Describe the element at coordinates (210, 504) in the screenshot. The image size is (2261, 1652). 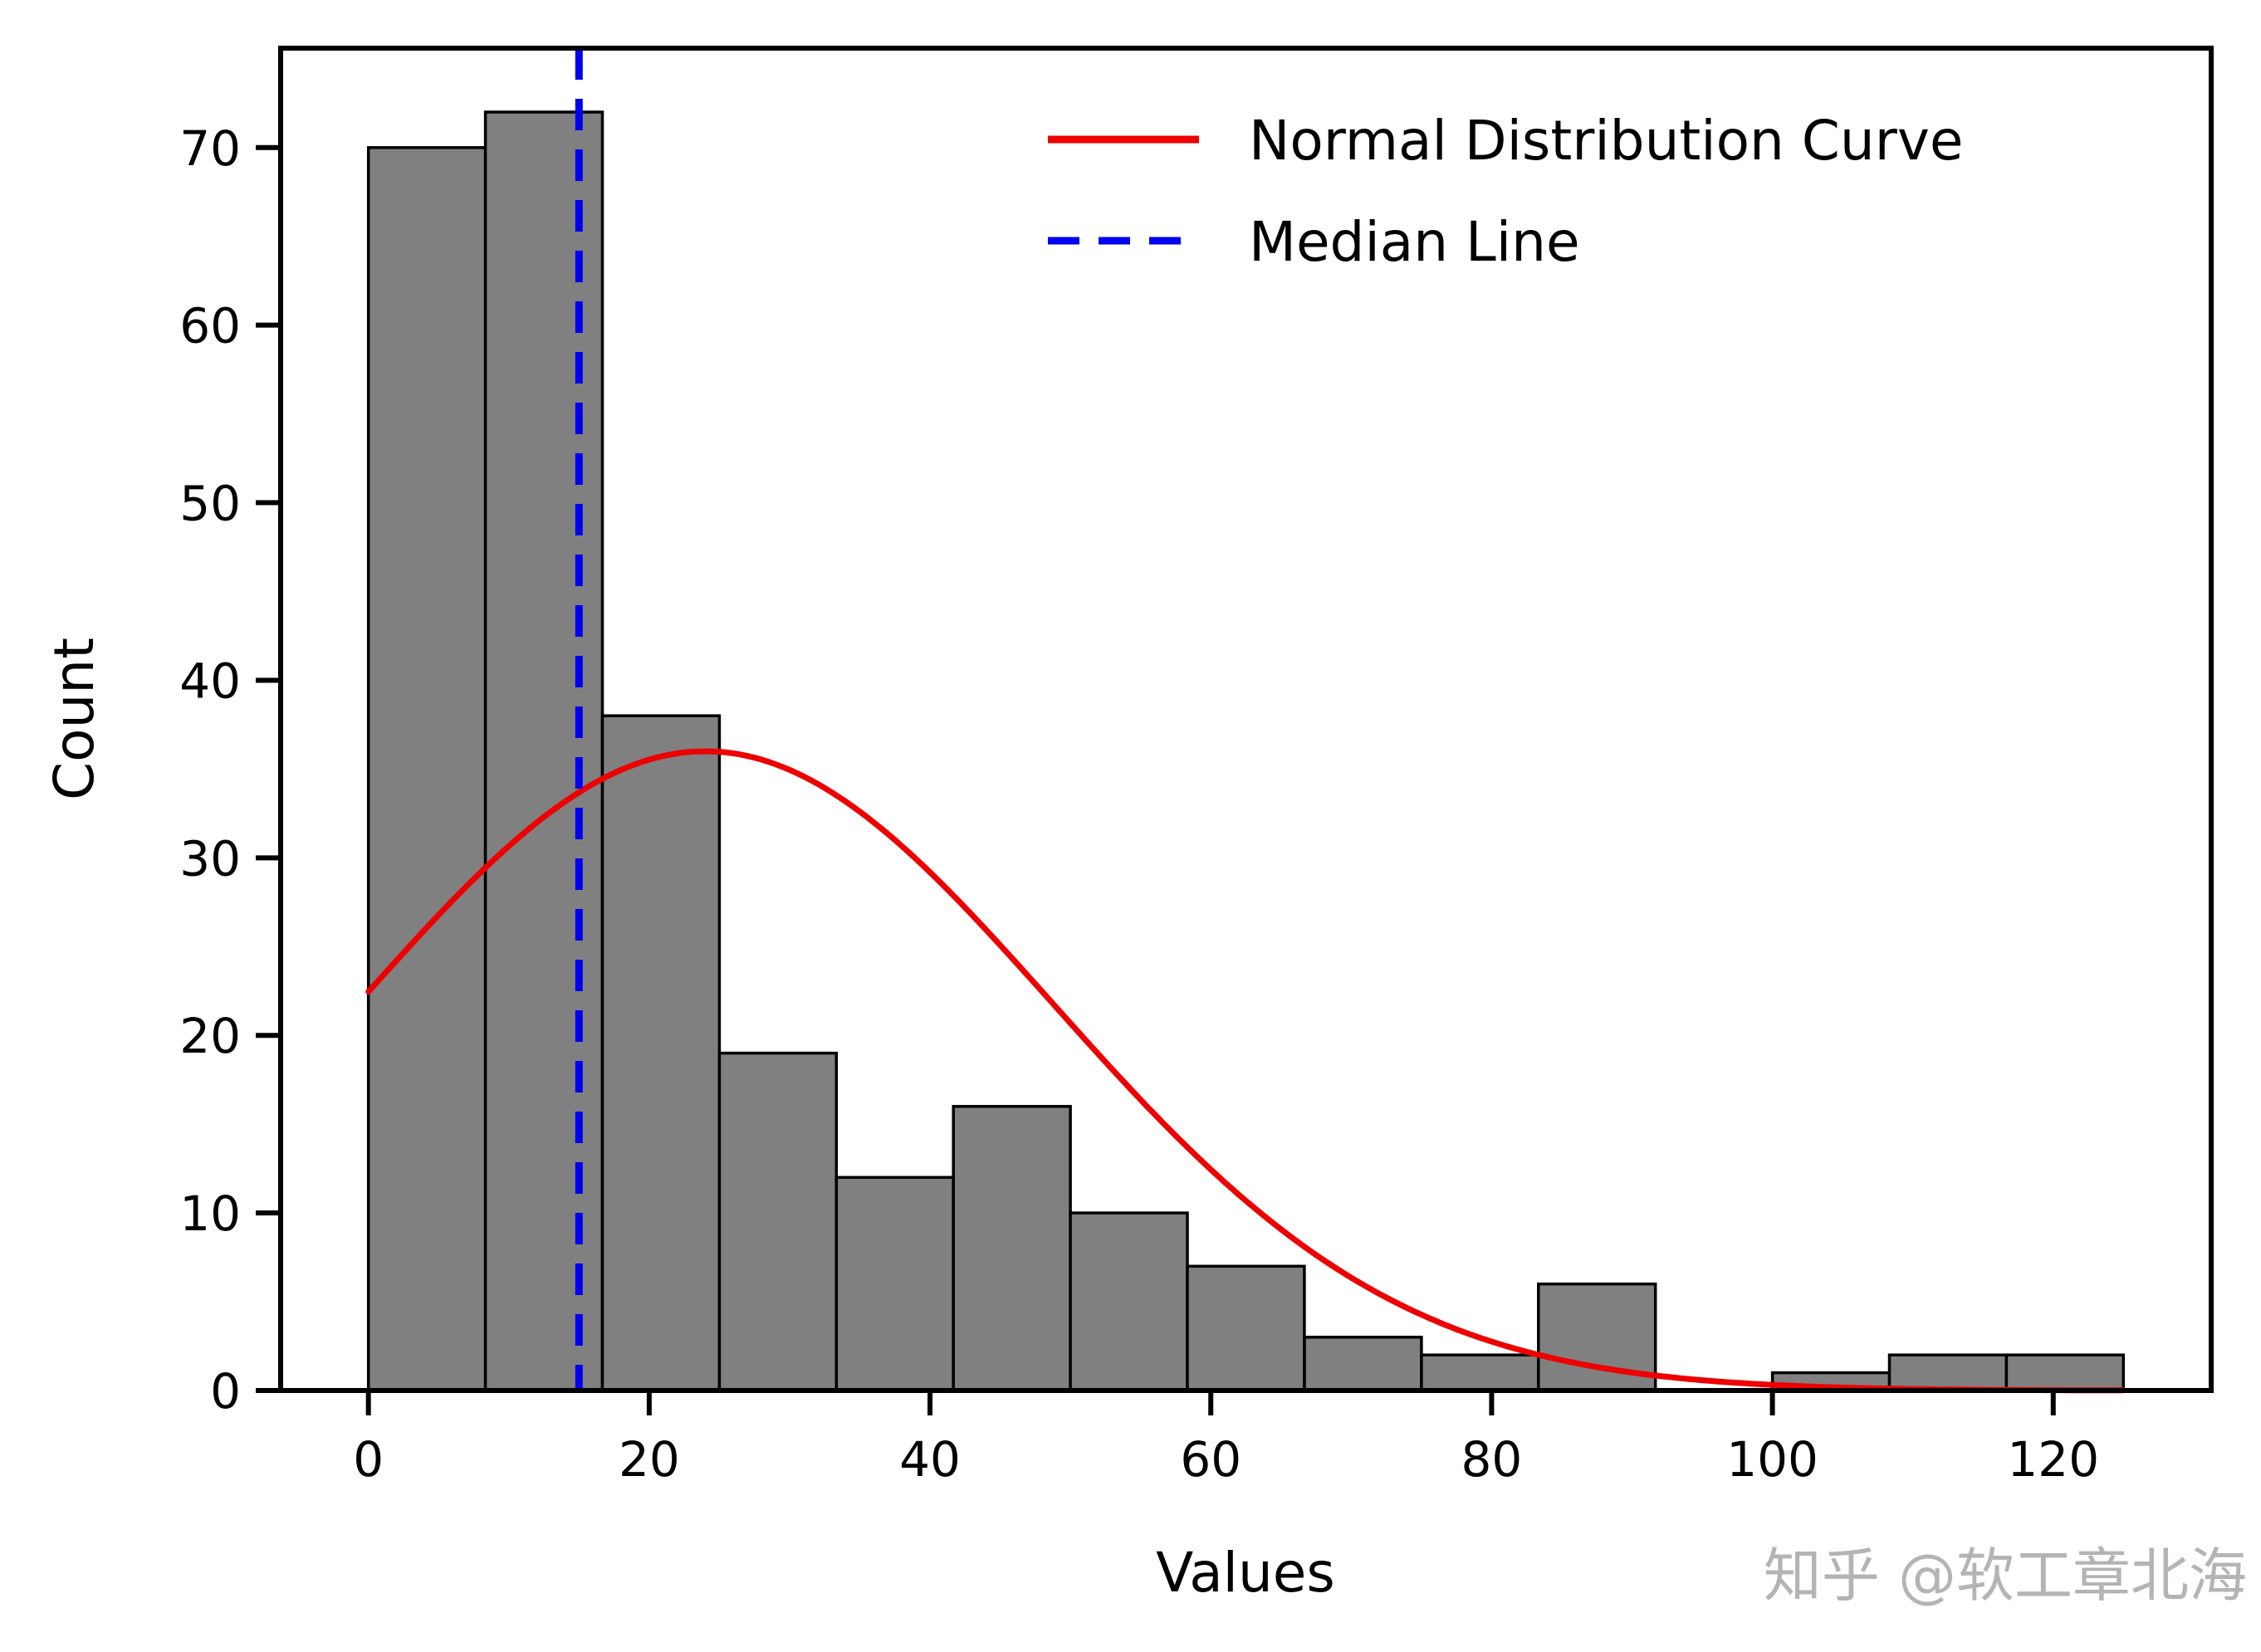
I see `y-tick-label: 50` at that location.